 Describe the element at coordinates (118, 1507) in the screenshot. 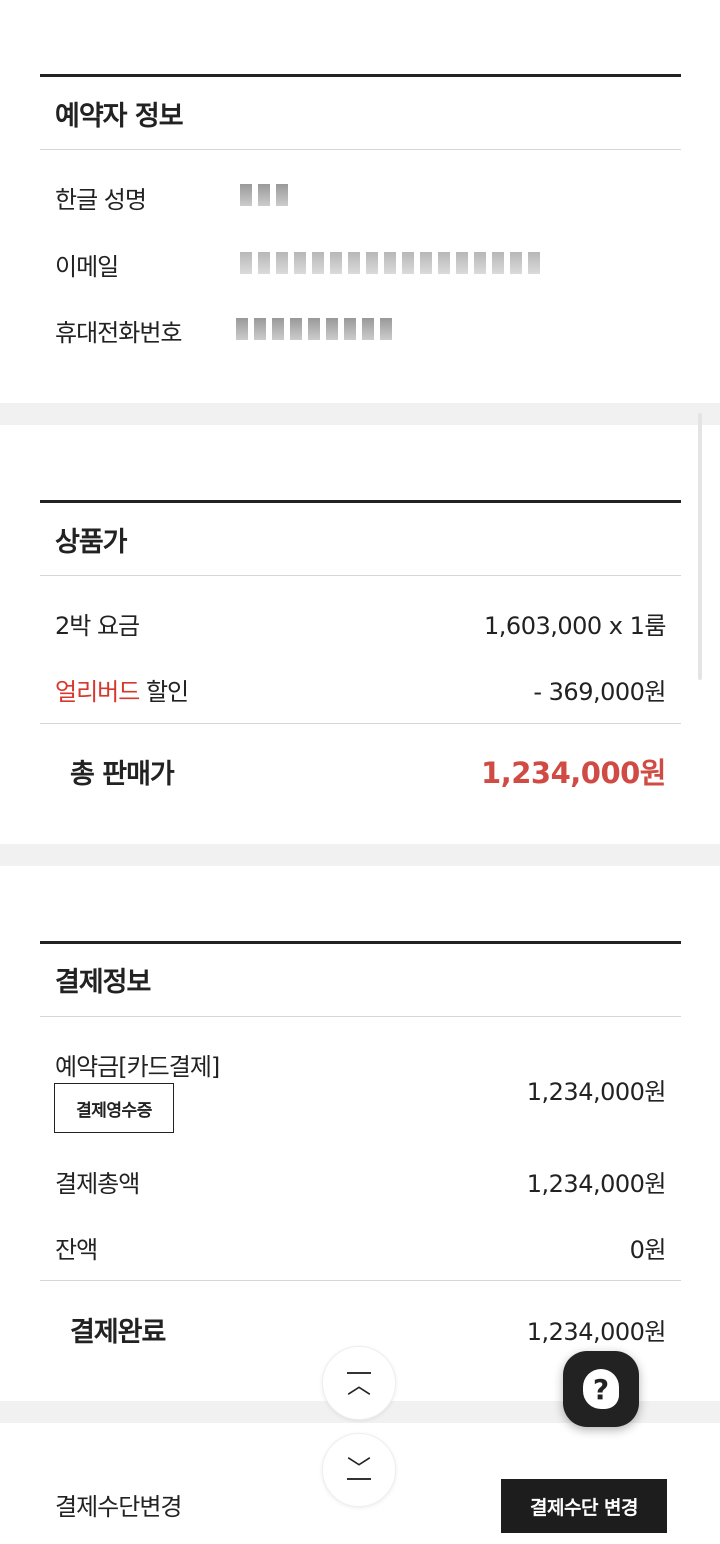

I see `change-label: 결제수단변경` at that location.